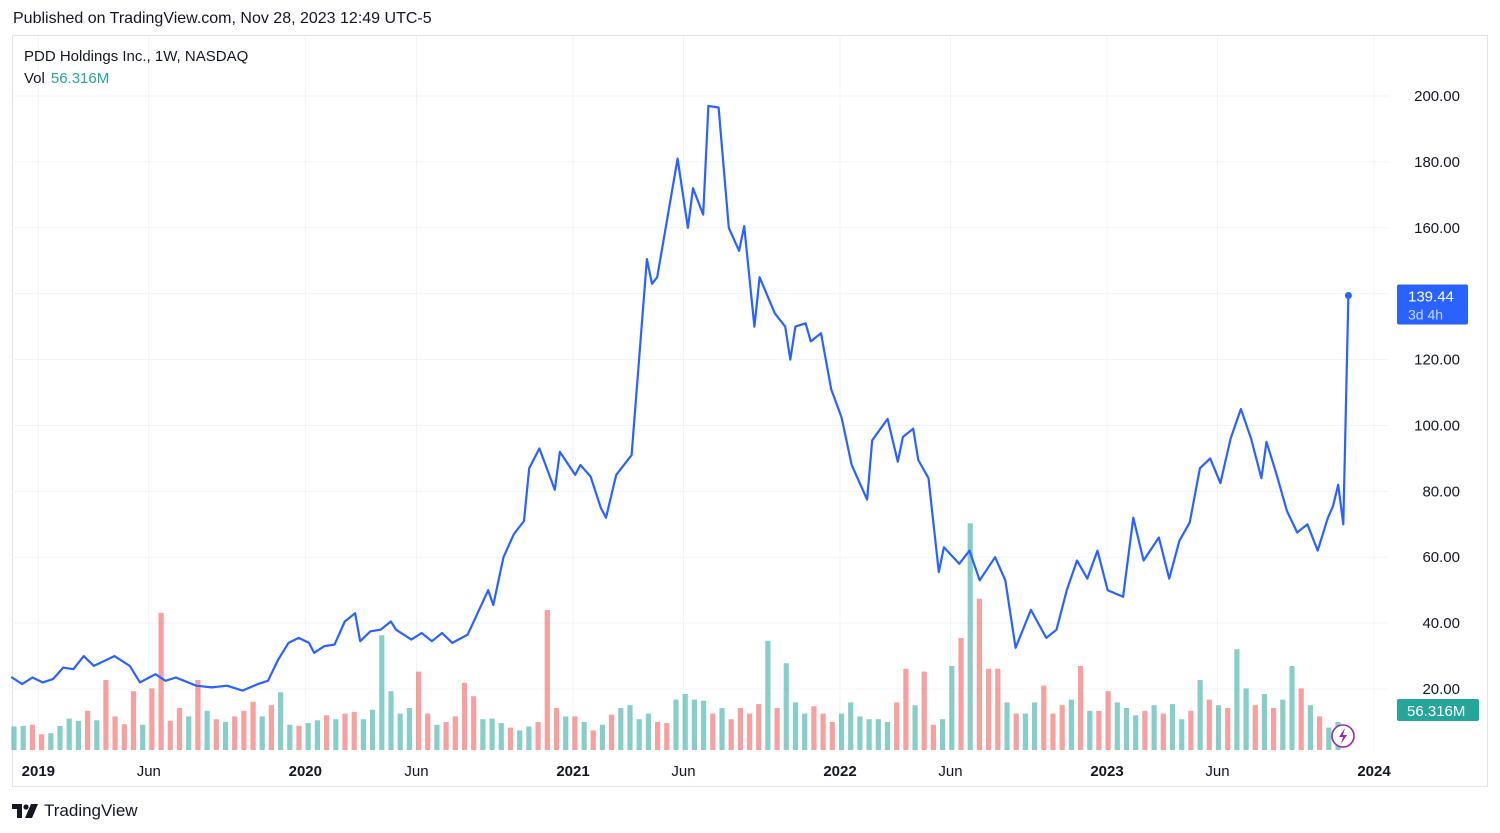  Describe the element at coordinates (136, 79) in the screenshot. I see `volume-legend: Vol 56.316M` at that location.